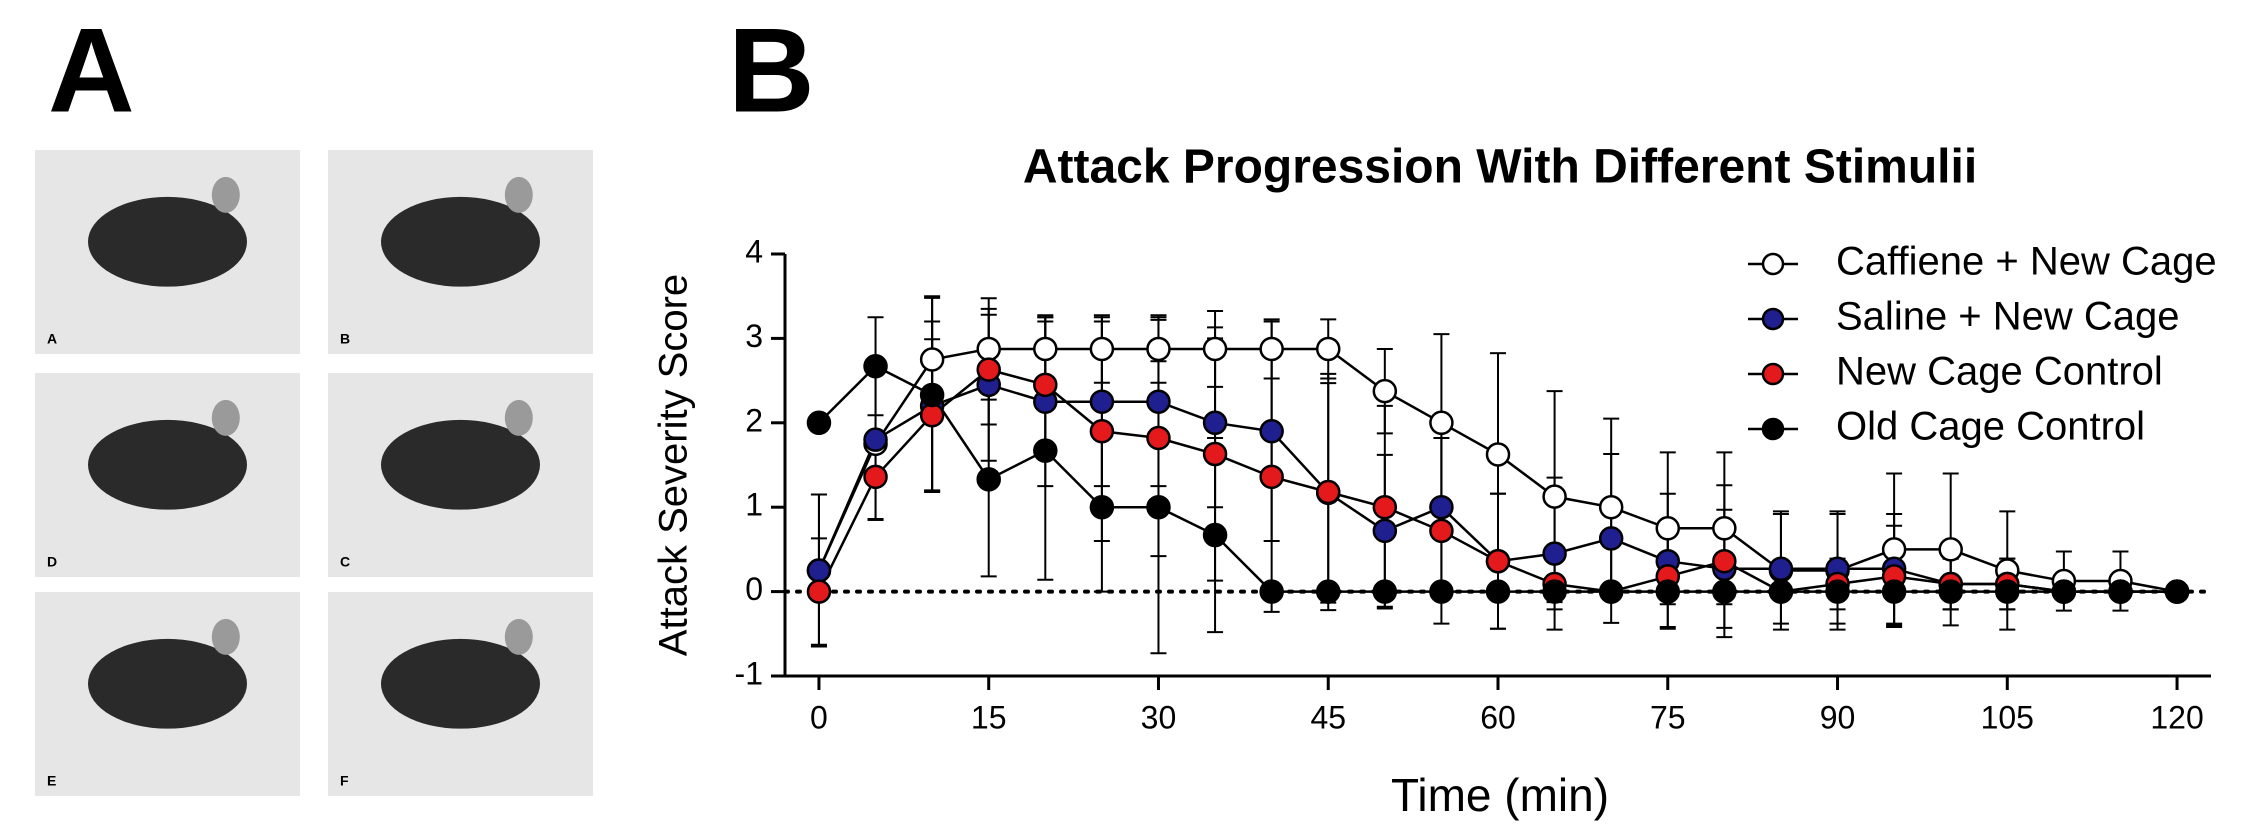 Image resolution: width=2266 pixels, height=836 pixels. Describe the element at coordinates (674, 465) in the screenshot. I see `y-axis-label: Attack Severity Score` at that location.